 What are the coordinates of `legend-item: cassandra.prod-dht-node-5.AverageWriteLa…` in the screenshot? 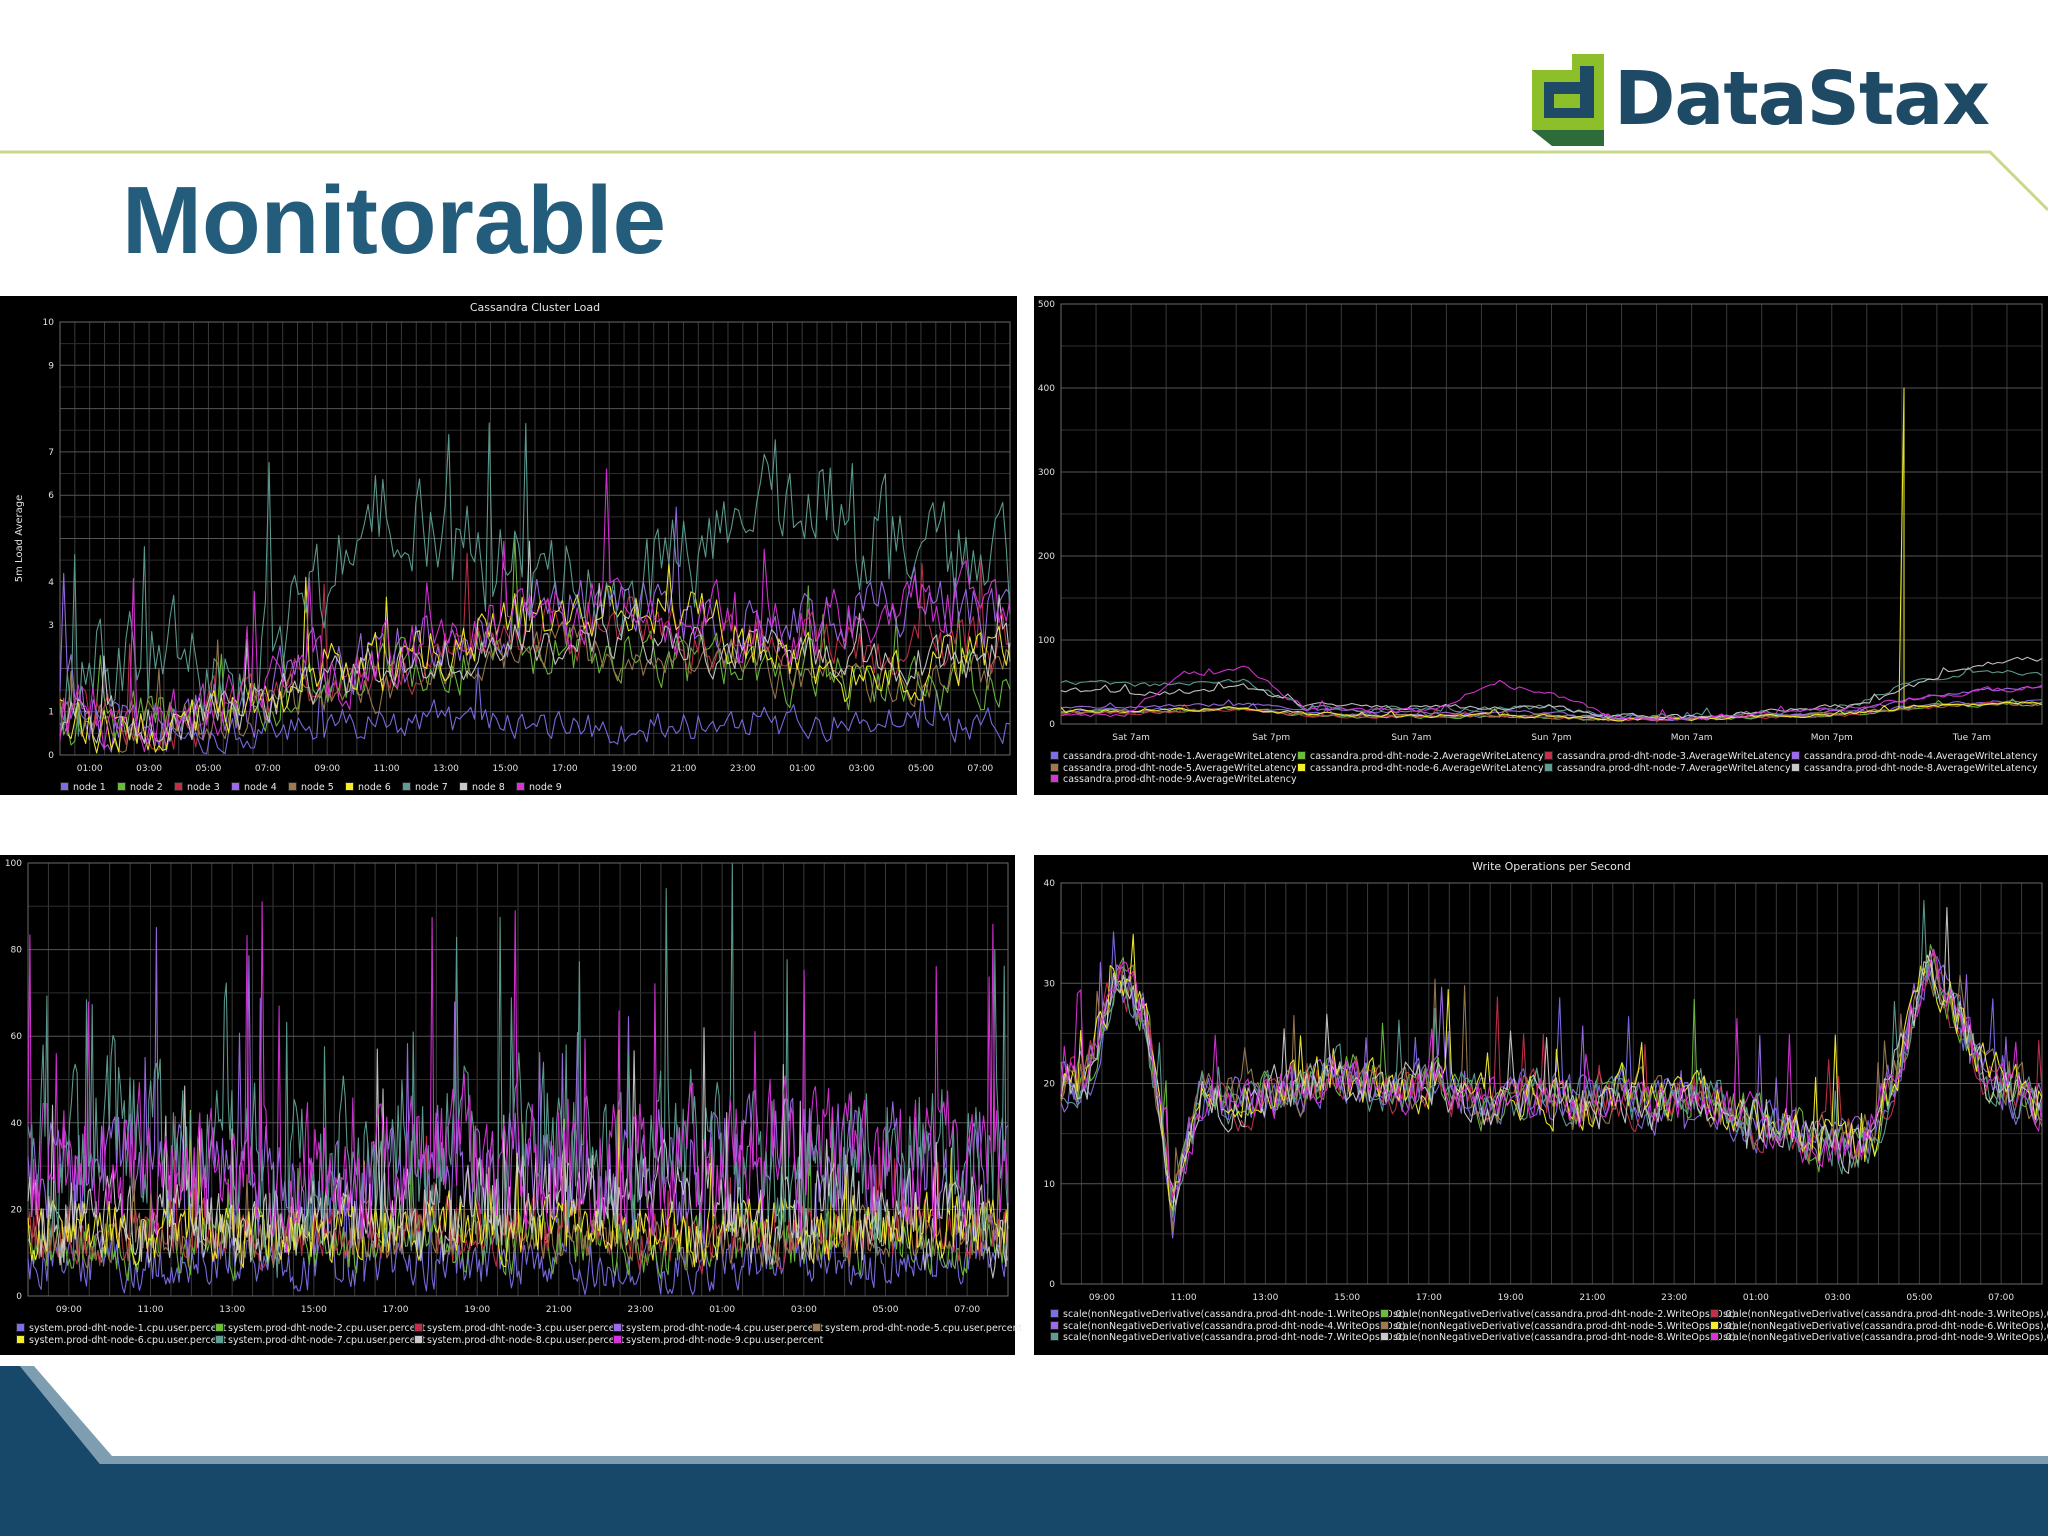 It's located at (1173, 768).